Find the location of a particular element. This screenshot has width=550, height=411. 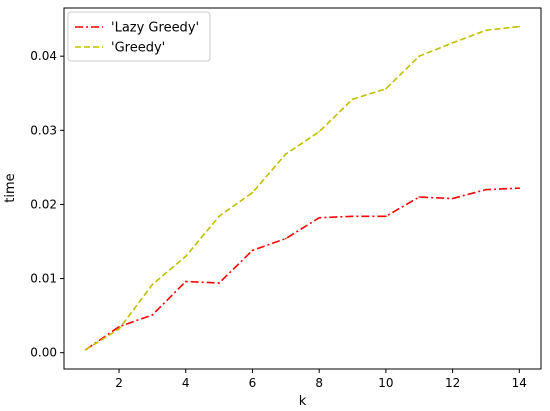

x-tick-label: 12 is located at coordinates (452, 383).